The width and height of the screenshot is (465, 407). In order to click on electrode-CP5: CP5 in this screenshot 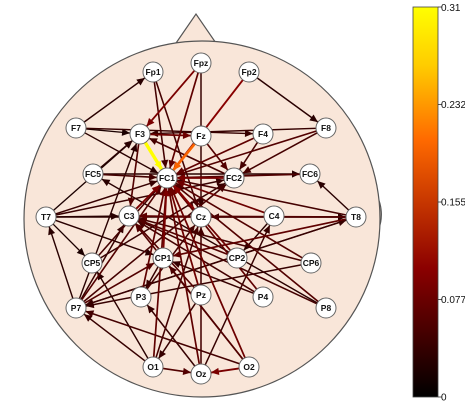, I will do `click(92, 263)`.